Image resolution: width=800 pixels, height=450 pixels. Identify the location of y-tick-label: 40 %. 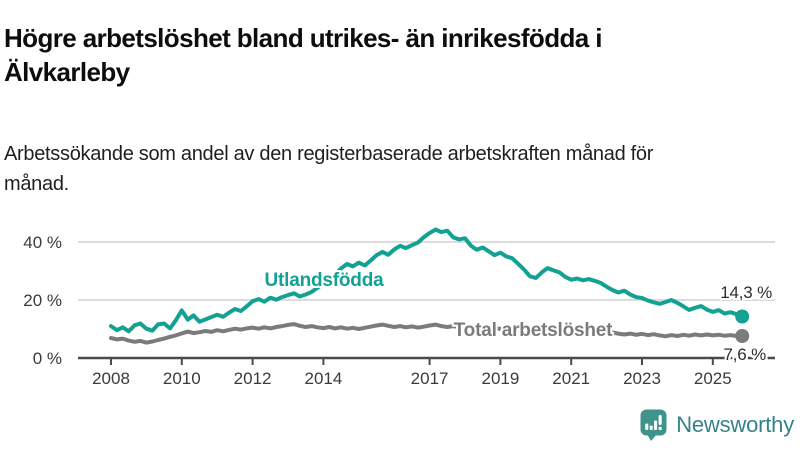
(42, 242).